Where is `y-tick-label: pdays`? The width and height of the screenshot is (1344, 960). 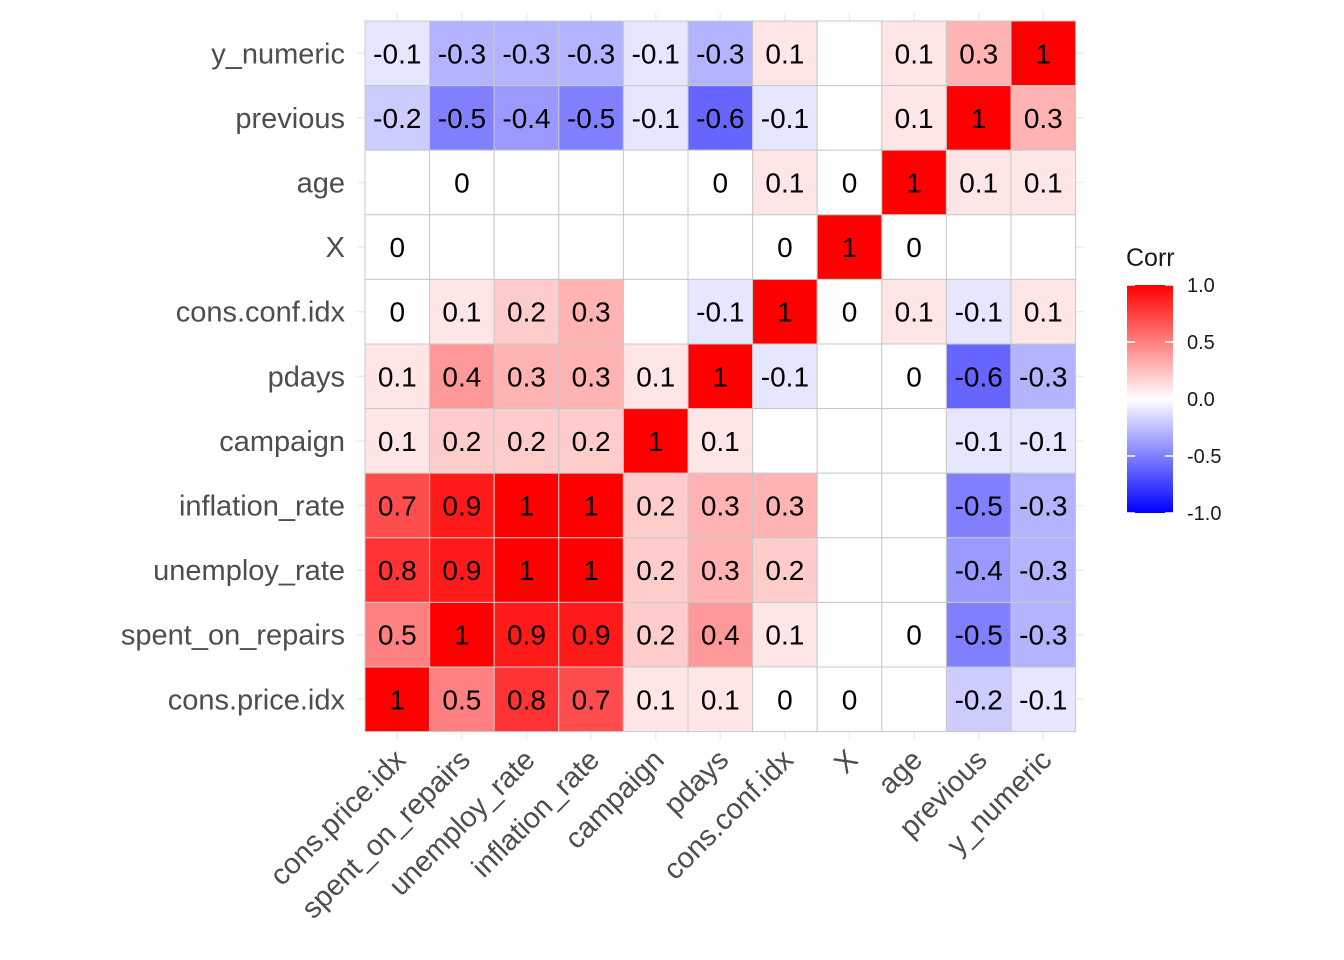
y-tick-label: pdays is located at coordinates (306, 377).